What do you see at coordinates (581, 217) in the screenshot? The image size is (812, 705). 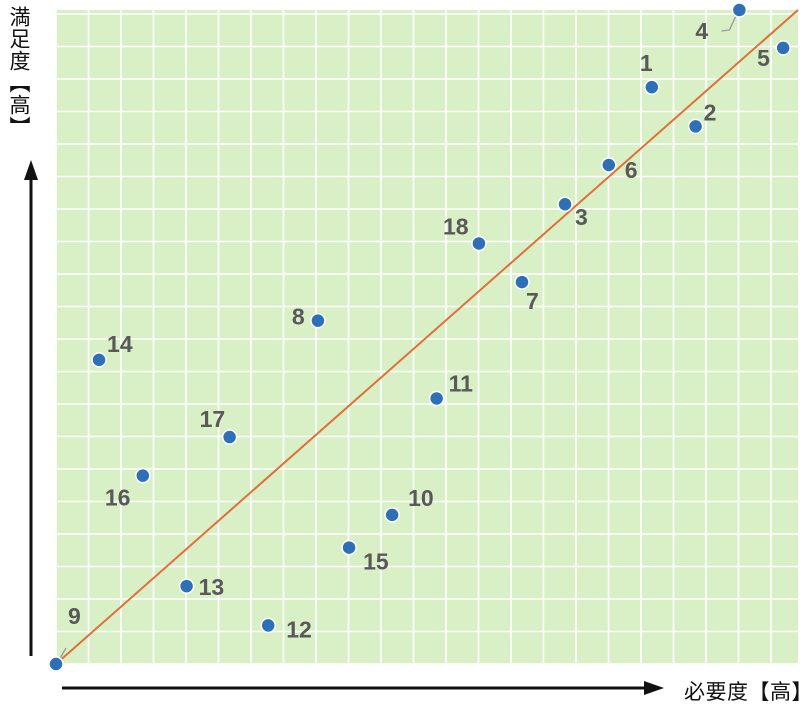 I see `data-label-3: 3` at bounding box center [581, 217].